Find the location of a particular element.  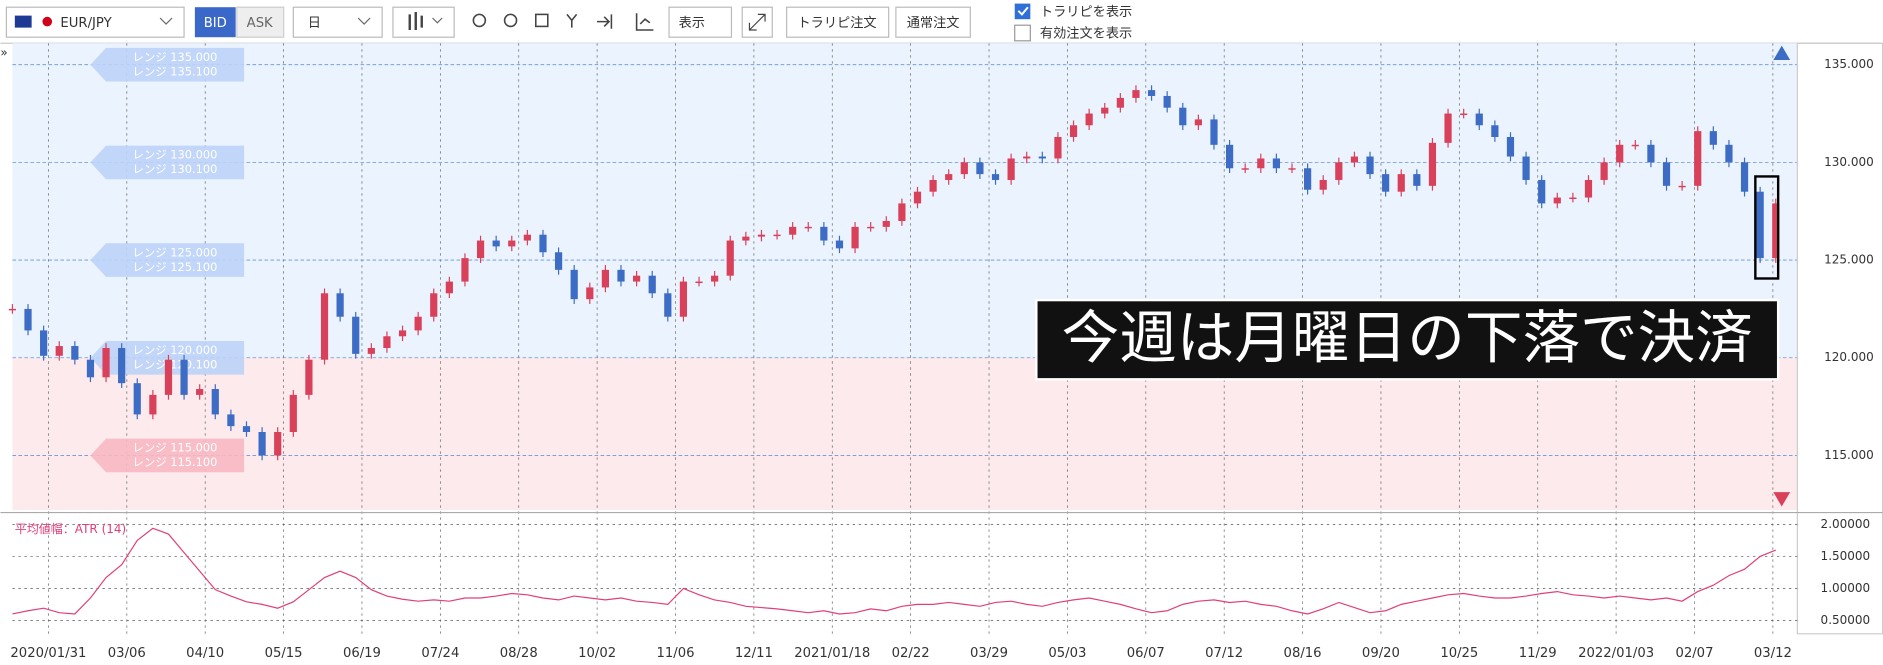

x-tick-label: 12/11 is located at coordinates (754, 653).